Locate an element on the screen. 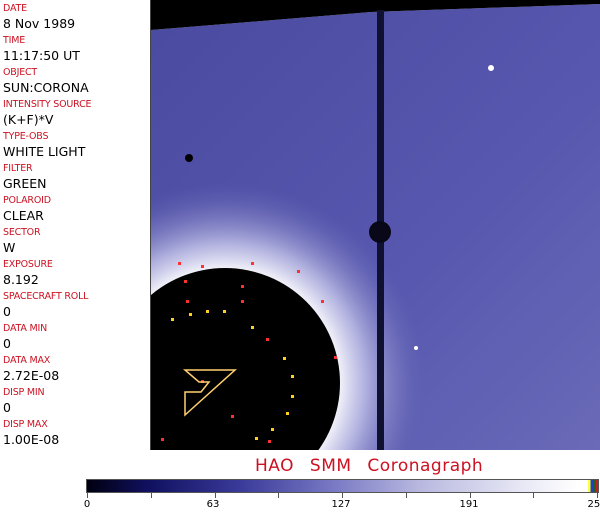 The height and width of the screenshot is (512, 600). colorbar-tick-label: 63 is located at coordinates (213, 504).